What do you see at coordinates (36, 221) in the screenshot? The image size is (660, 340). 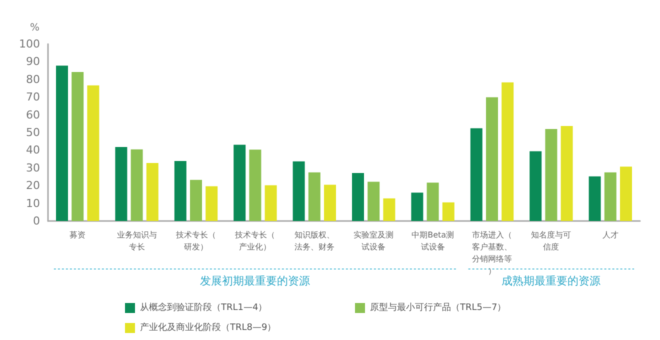 I see `y-tick-label: 0` at bounding box center [36, 221].